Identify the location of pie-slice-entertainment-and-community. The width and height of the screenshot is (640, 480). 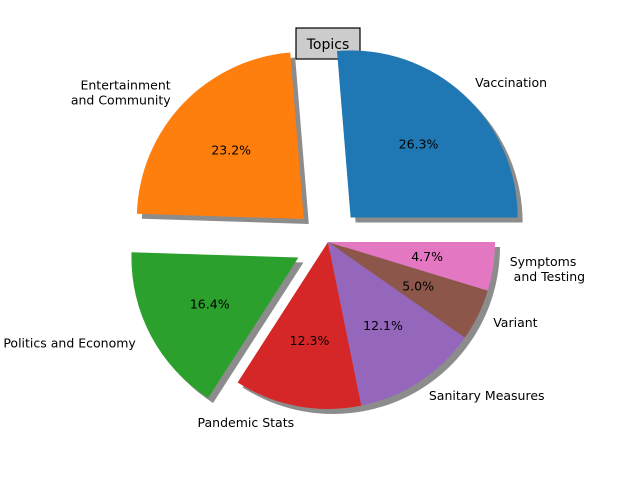
(220, 135).